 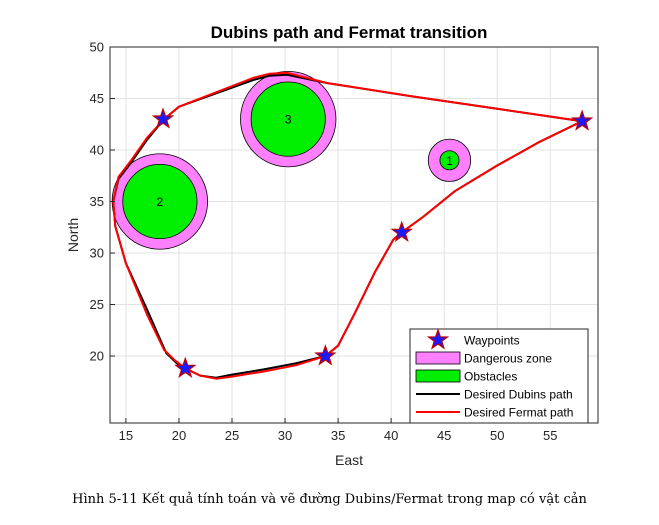 I want to click on y-tick-label: 50, so click(x=97, y=47).